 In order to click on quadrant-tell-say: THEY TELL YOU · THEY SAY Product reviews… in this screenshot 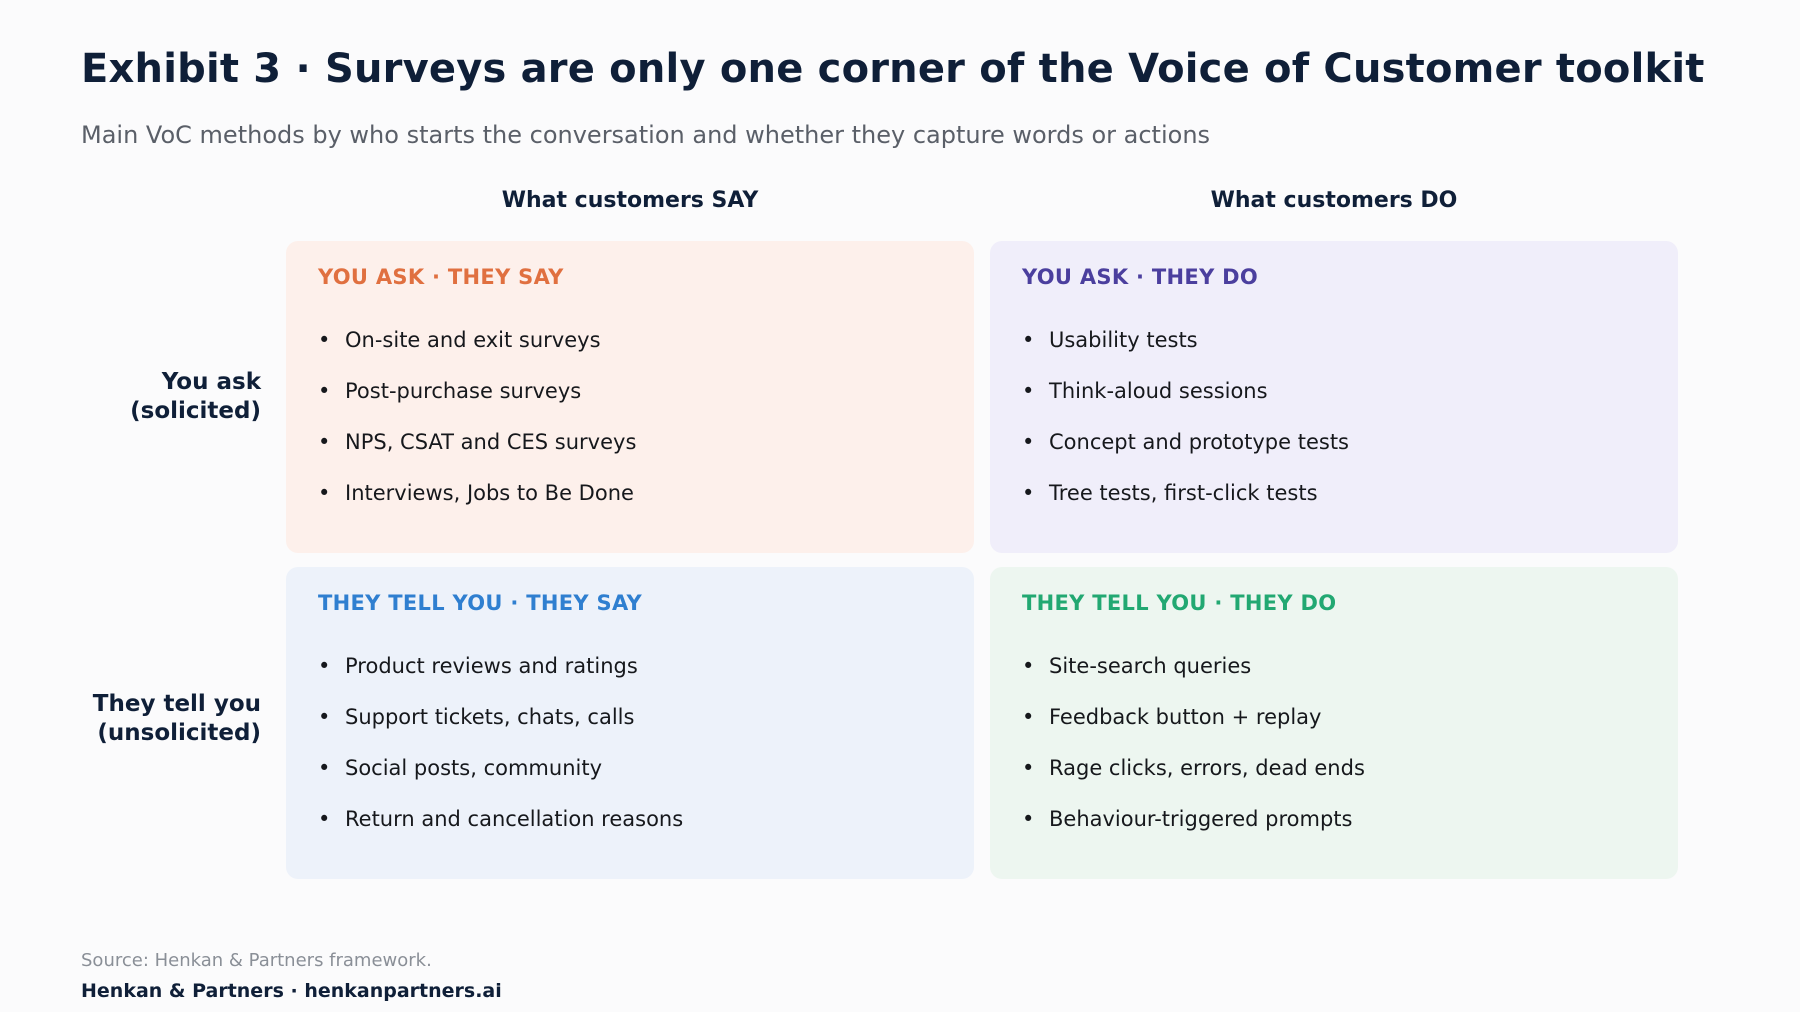, I will do `click(630, 723)`.